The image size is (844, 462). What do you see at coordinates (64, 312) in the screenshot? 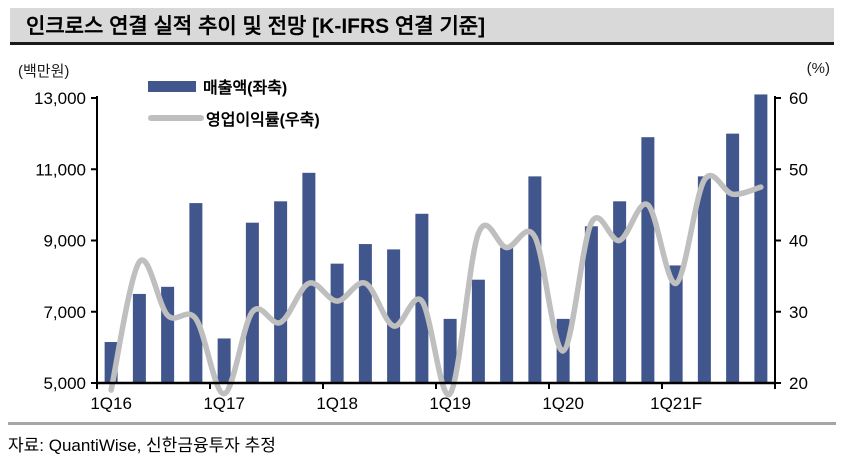
I see `left-axis-tick-label: 7,000` at bounding box center [64, 312].